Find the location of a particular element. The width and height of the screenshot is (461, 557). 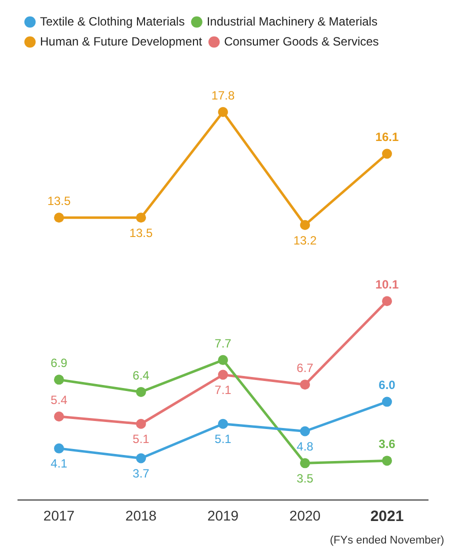

data-label: 3.7 is located at coordinates (141, 473).